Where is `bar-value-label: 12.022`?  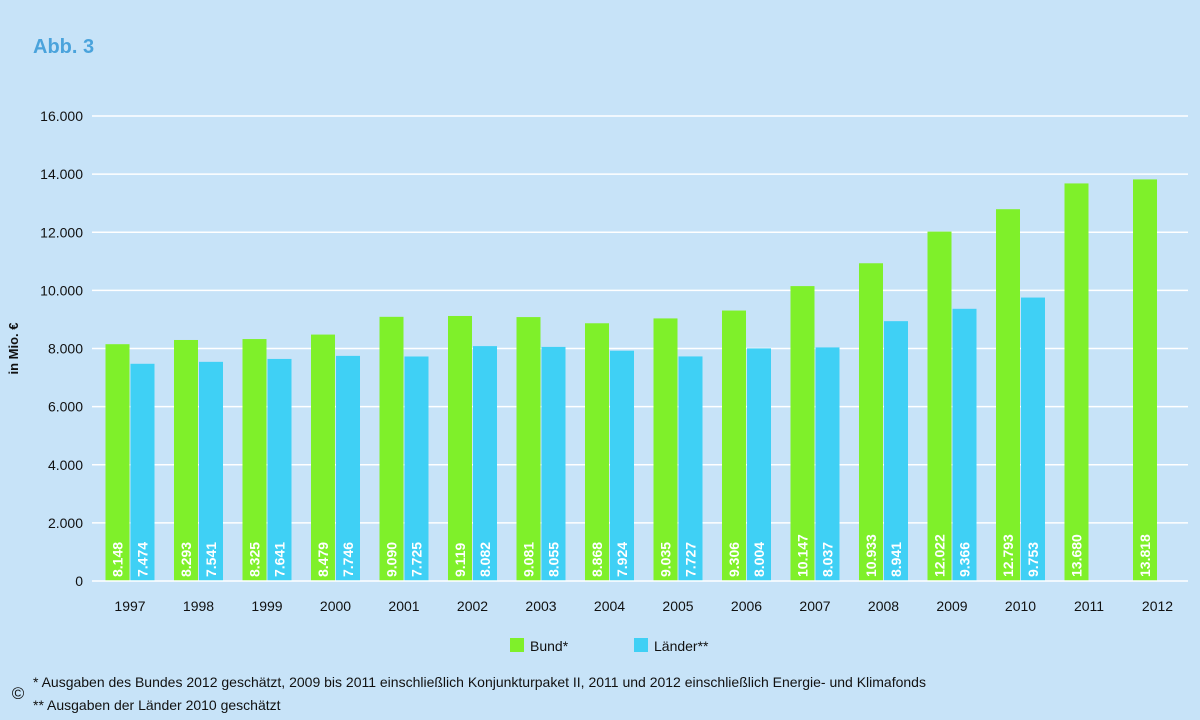
bar-value-label: 12.022 is located at coordinates (940, 555).